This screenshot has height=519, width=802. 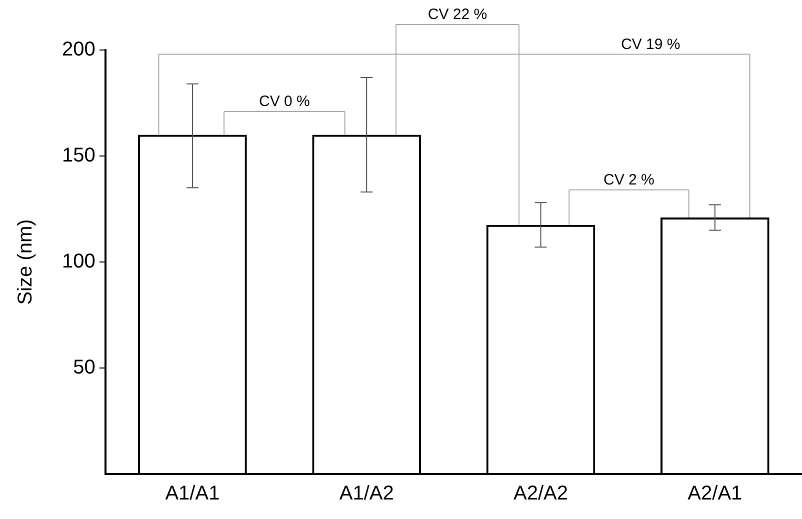 What do you see at coordinates (366, 493) in the screenshot?
I see `x-tick-label: A1/A2` at bounding box center [366, 493].